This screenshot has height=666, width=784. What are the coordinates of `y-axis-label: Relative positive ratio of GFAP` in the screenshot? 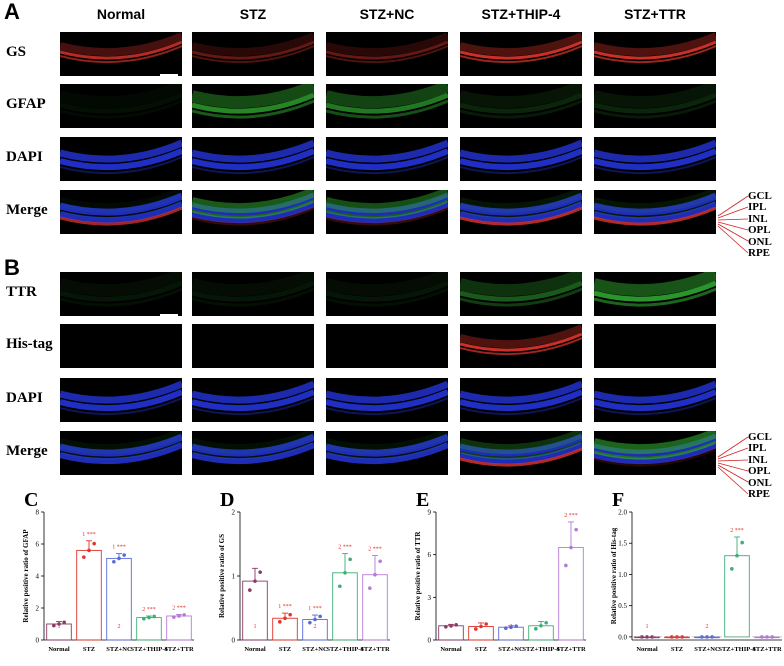 It's located at (26, 576).